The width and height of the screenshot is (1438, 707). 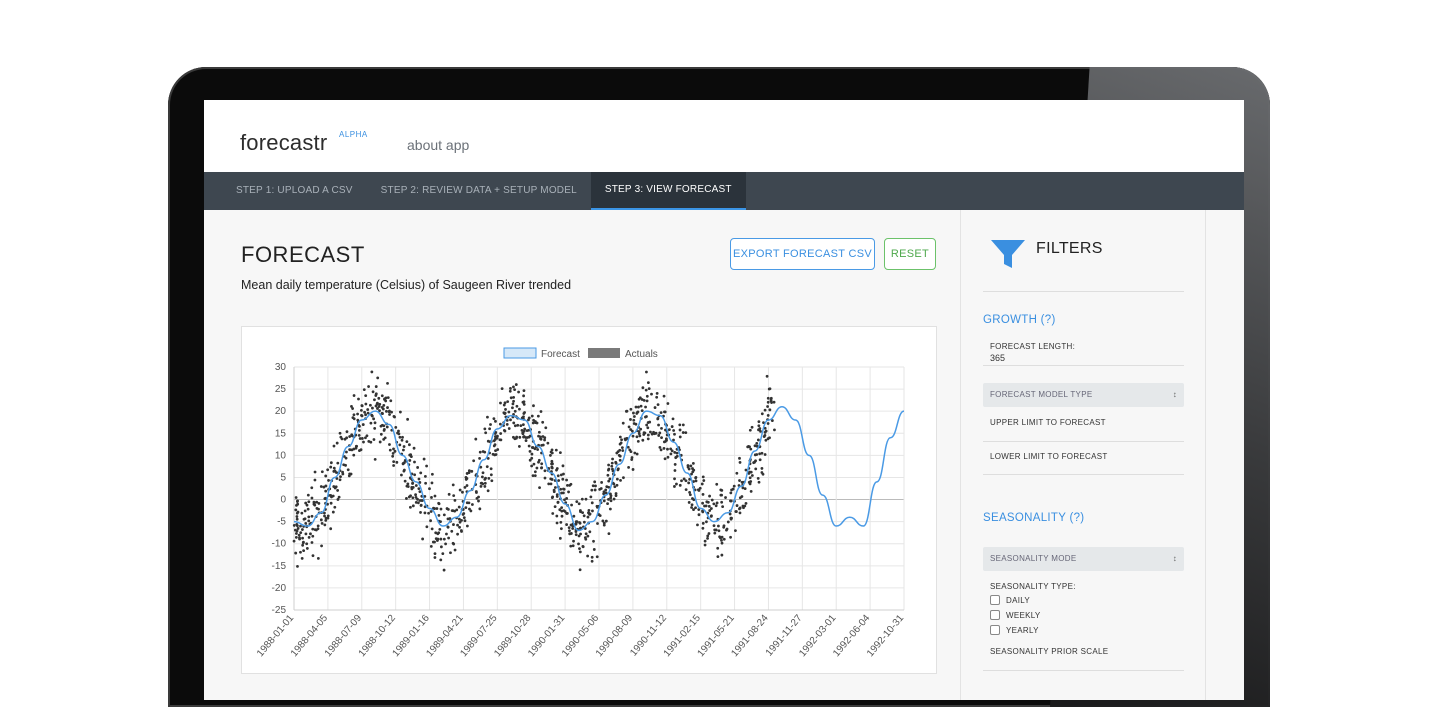 What do you see at coordinates (1083, 395) in the screenshot?
I see `forecast-model-type-select: FORECAST MODEL TYPE ↕` at bounding box center [1083, 395].